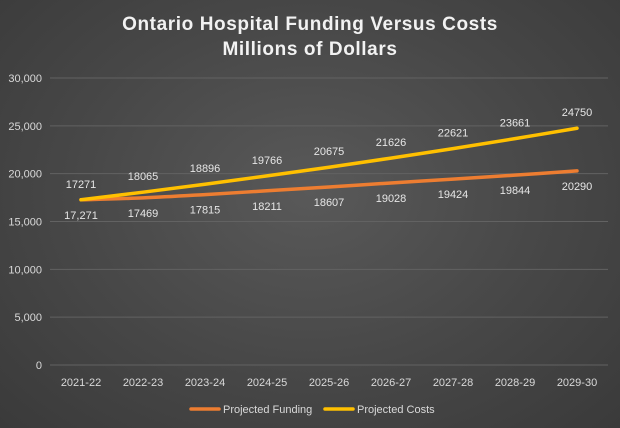 This screenshot has height=428, width=620. I want to click on legend-label-projected-funding: Projected Funding, so click(267, 410).